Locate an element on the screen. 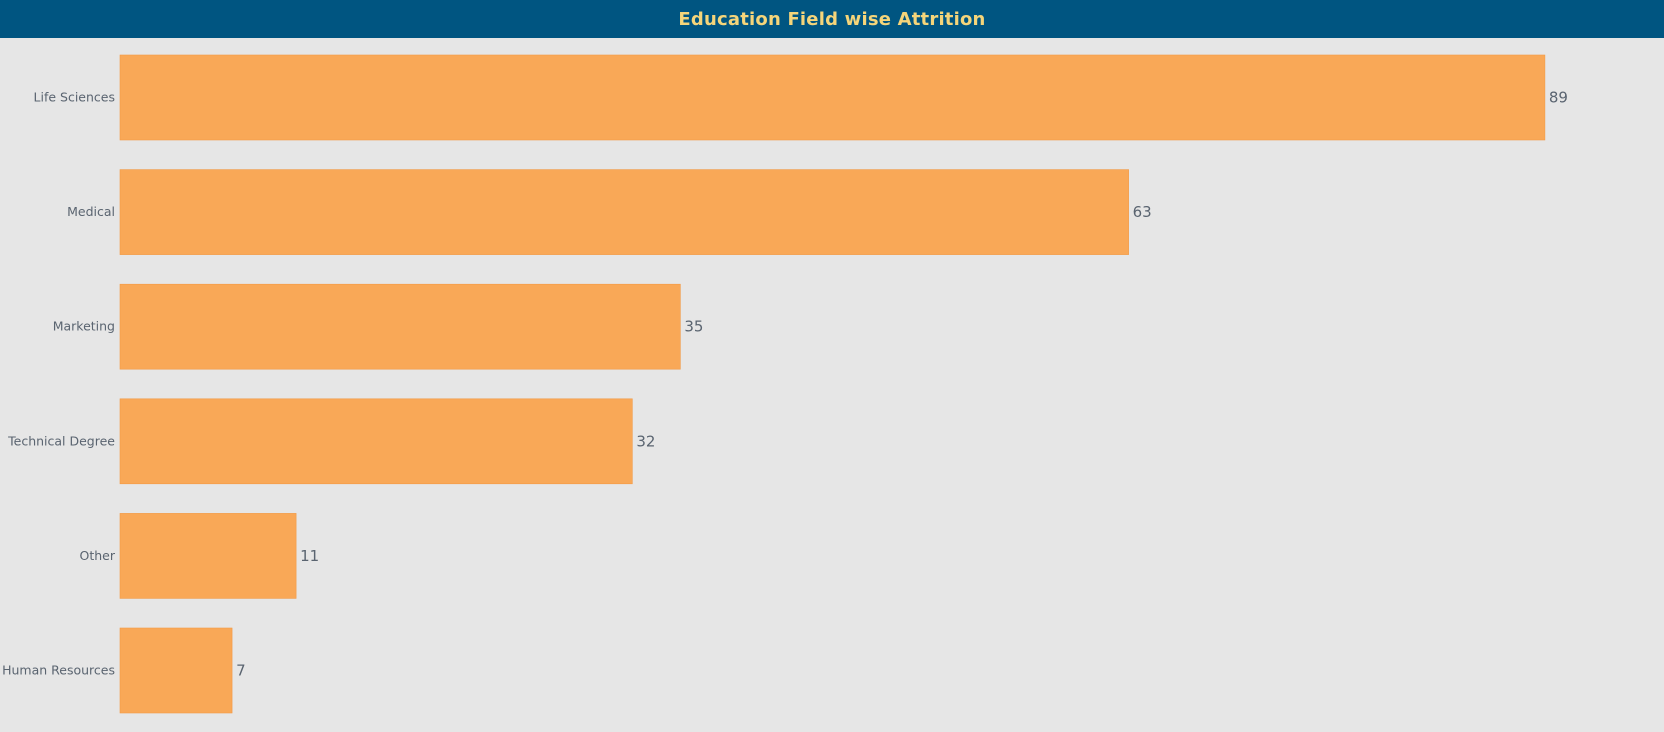 The image size is (1664, 732). value-label: 35 is located at coordinates (693, 327).